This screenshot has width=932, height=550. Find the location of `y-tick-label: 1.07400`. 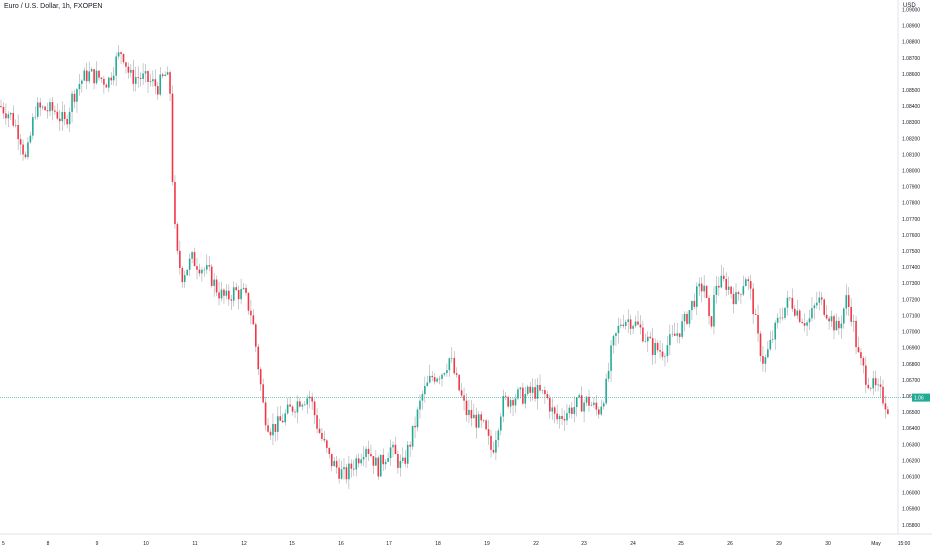

y-tick-label: 1.07400 is located at coordinates (911, 268).